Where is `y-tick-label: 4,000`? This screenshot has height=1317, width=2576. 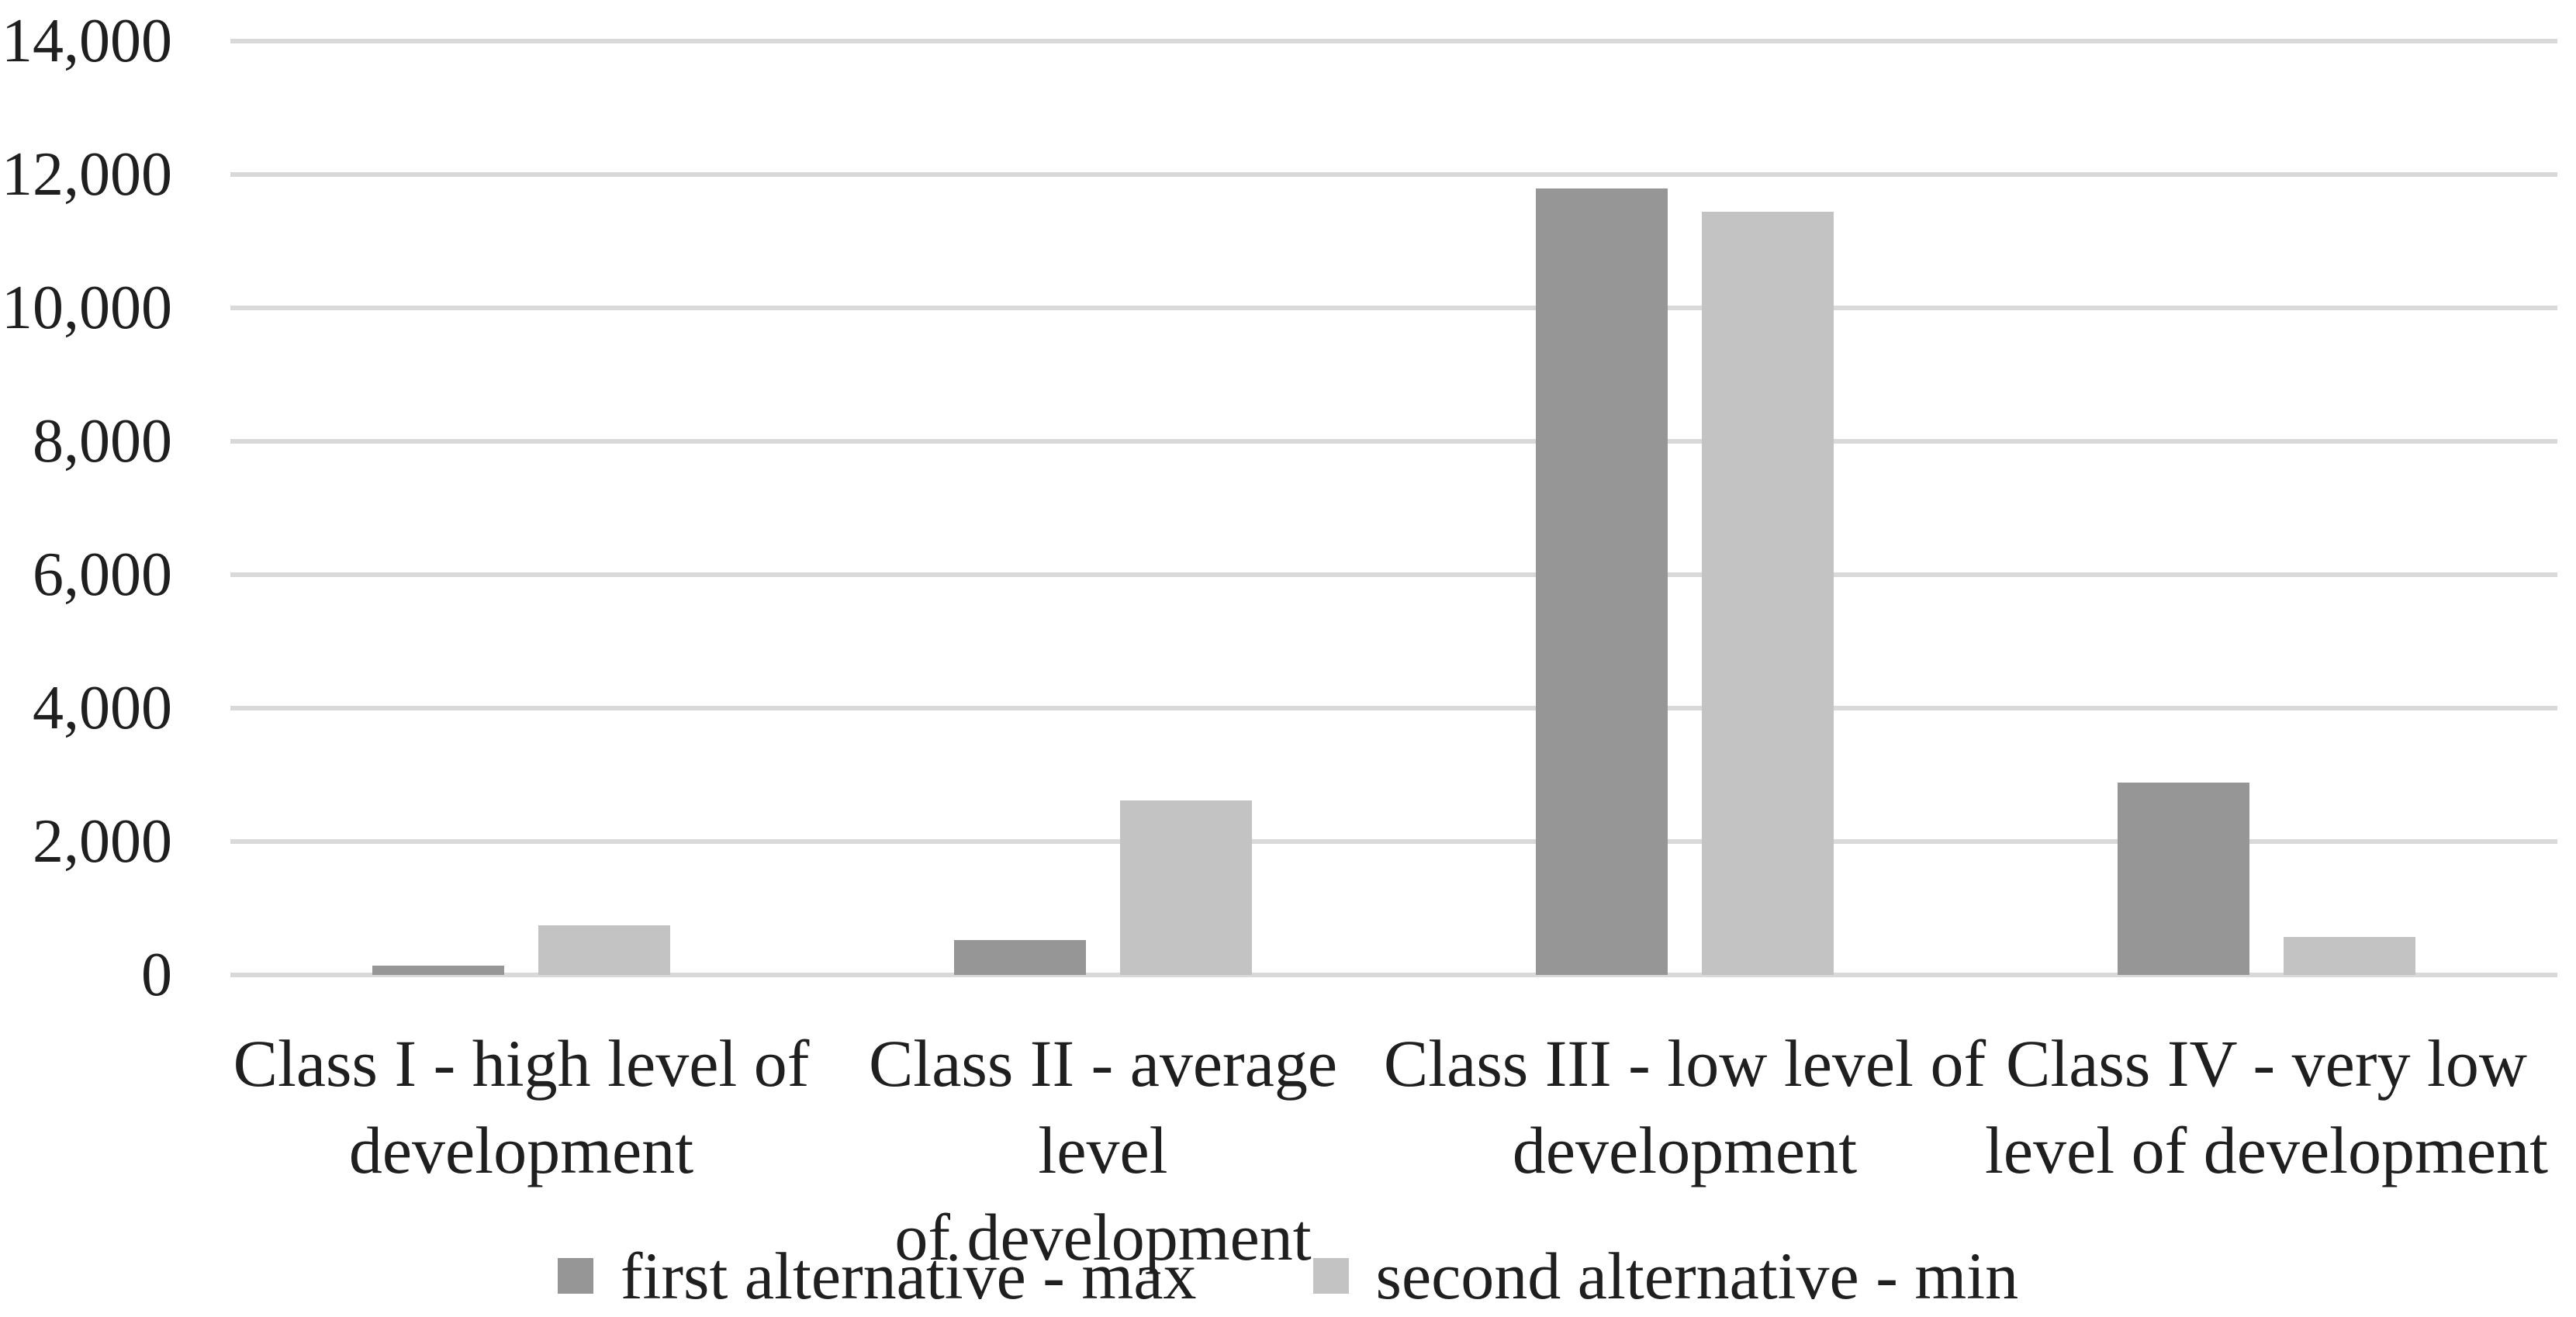
y-tick-label: 4,000 is located at coordinates (102, 708).